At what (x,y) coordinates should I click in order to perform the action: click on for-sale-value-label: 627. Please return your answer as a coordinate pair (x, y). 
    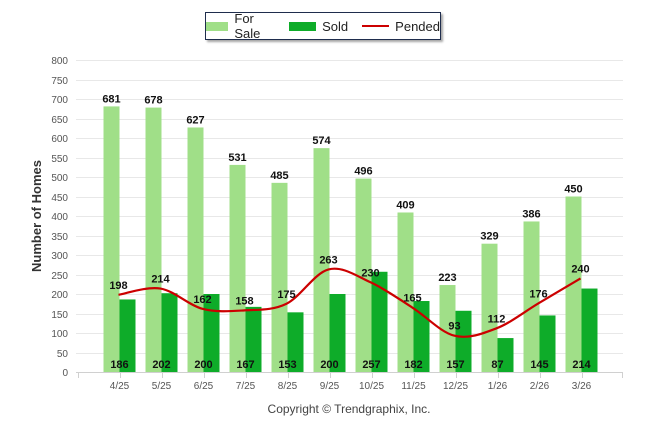
    Looking at the image, I should click on (195, 120).